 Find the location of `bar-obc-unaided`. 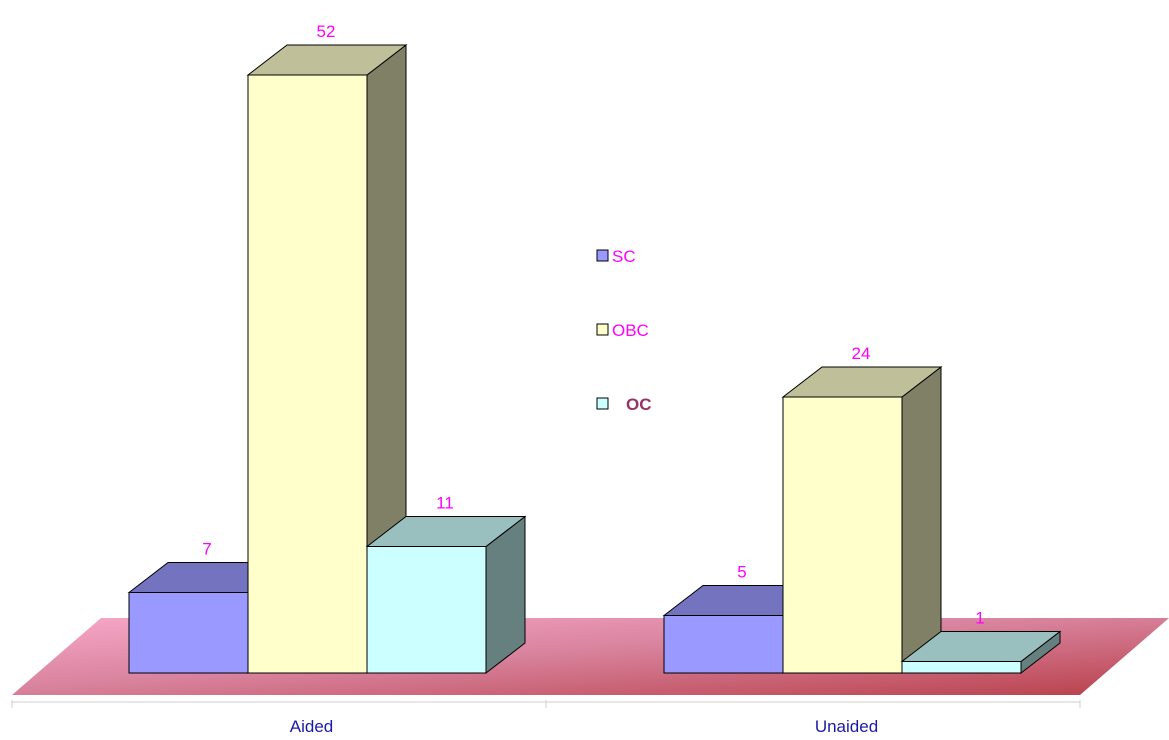

bar-obc-unaided is located at coordinates (862, 520).